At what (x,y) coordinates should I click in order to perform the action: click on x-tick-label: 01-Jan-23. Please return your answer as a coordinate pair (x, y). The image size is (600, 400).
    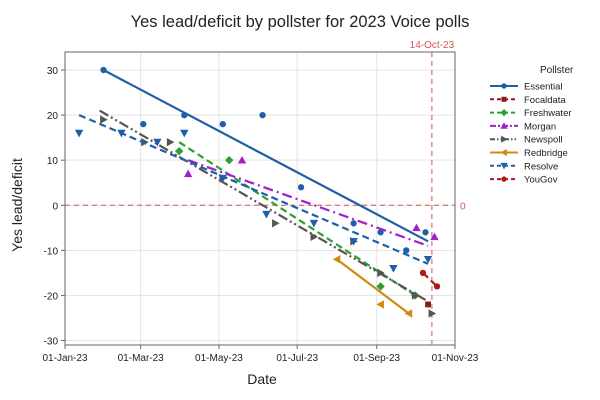
    Looking at the image, I should click on (64, 358).